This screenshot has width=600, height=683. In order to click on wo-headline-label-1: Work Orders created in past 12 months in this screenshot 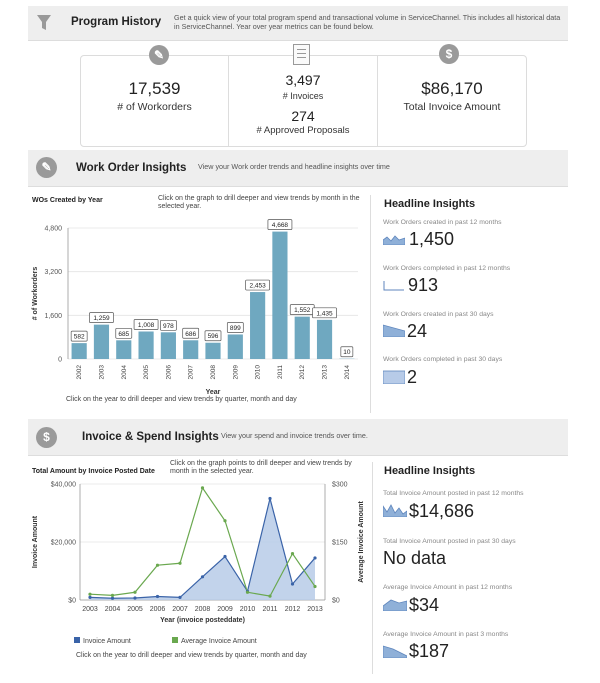, I will do `click(442, 222)`.